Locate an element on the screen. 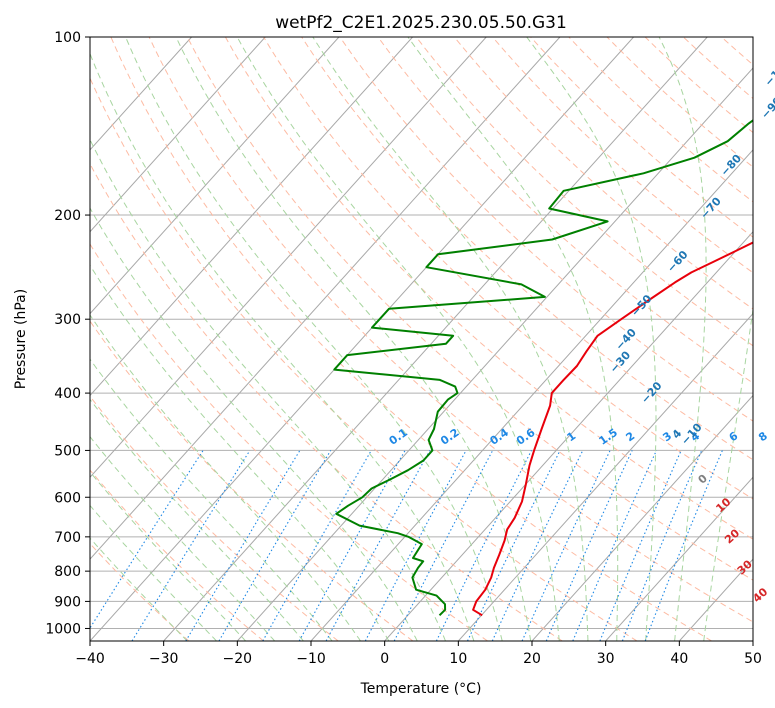 This screenshot has height=708, width=775. y-tick-label: 700 is located at coordinates (67, 538).